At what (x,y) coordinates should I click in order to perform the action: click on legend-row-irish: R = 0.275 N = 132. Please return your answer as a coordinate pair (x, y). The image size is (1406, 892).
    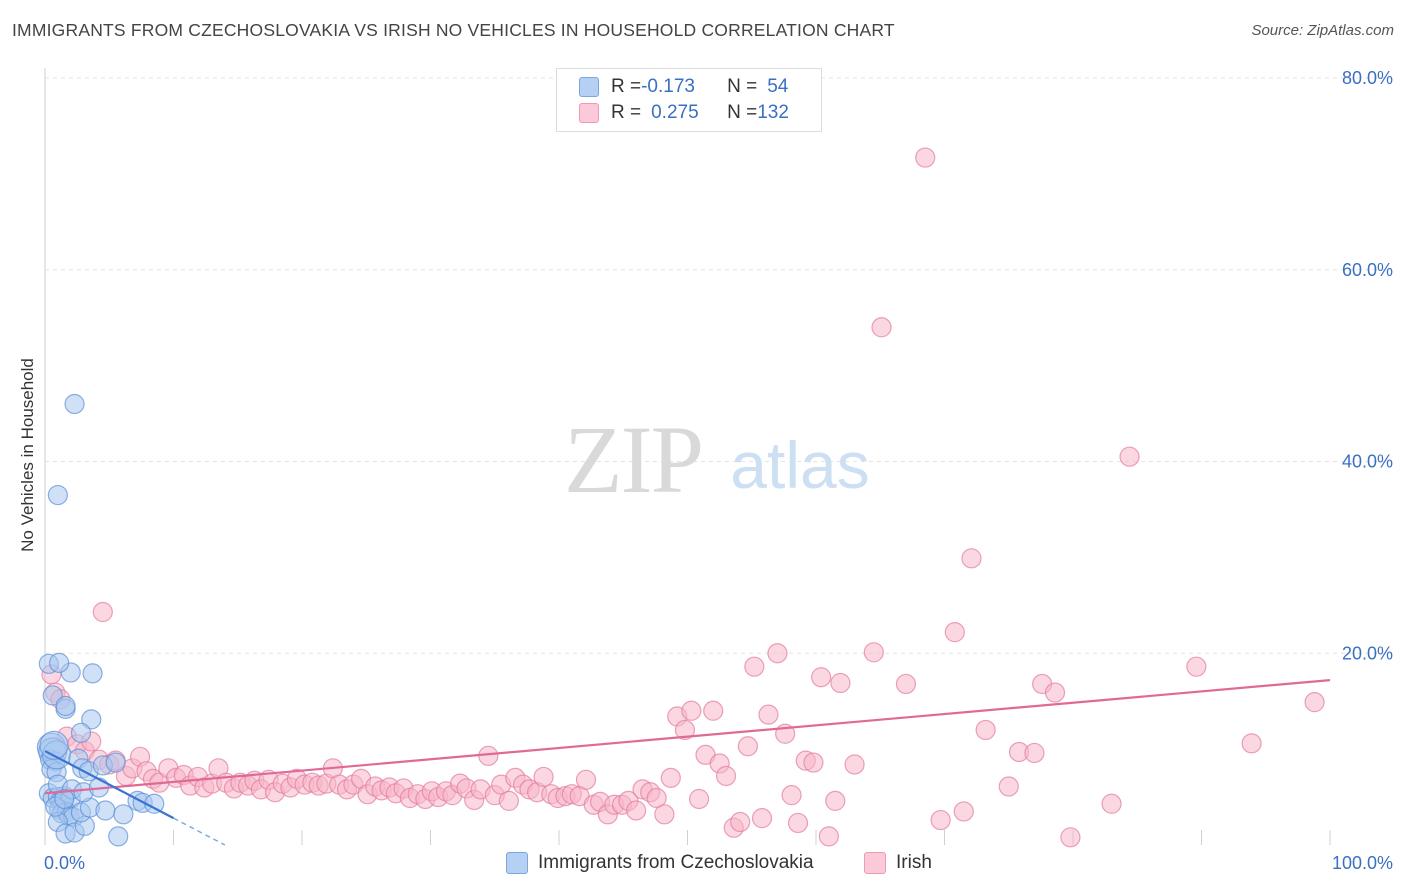
    Looking at the image, I should click on (684, 113).